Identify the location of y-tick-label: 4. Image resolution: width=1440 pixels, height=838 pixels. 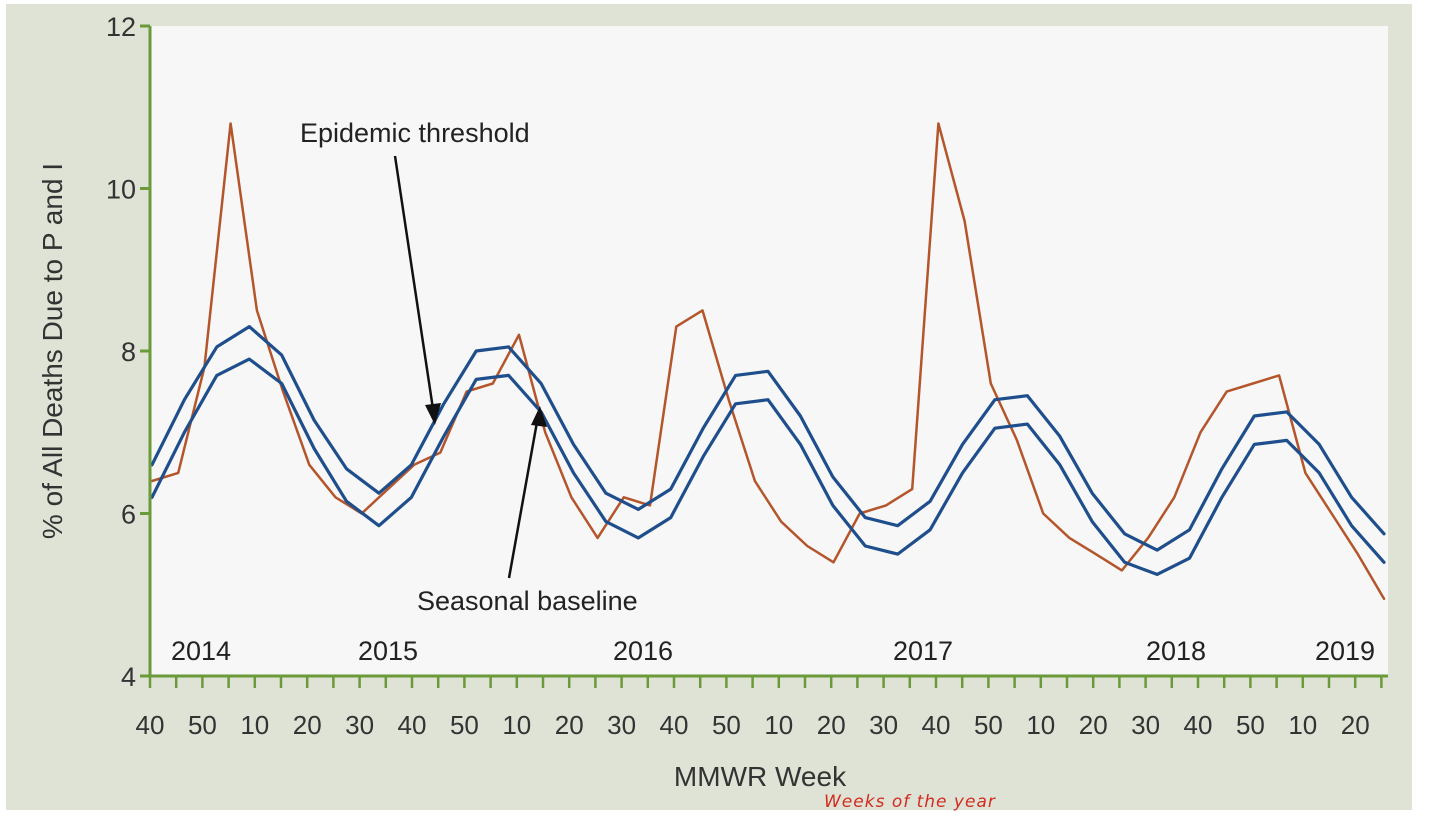
(128, 677).